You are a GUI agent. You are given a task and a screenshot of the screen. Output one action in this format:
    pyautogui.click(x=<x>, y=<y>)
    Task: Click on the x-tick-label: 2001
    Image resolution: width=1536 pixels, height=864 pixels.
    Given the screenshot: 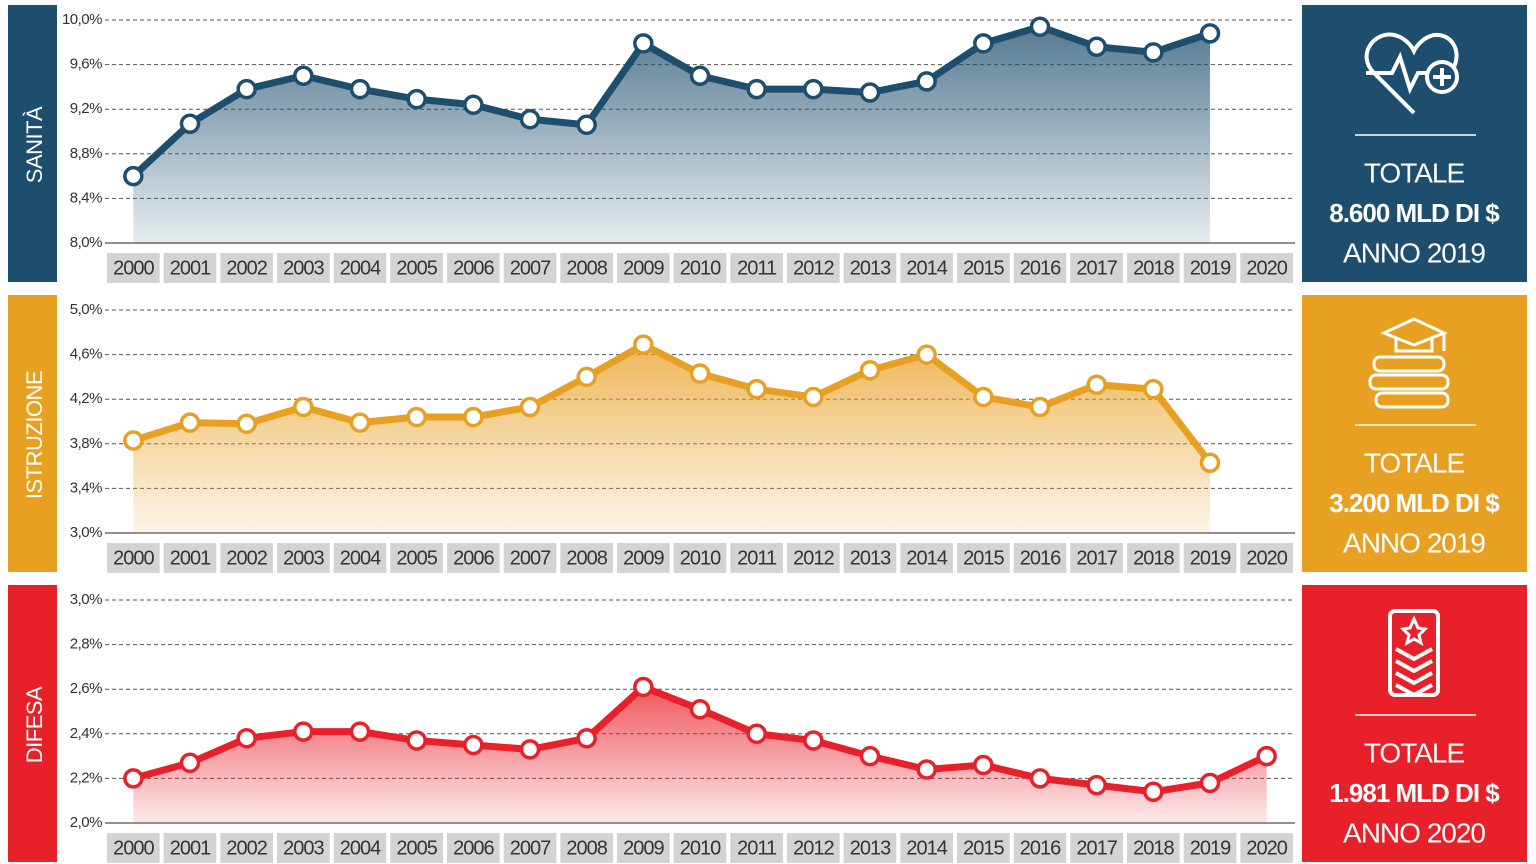 What is the action you would take?
    pyautogui.click(x=190, y=848)
    